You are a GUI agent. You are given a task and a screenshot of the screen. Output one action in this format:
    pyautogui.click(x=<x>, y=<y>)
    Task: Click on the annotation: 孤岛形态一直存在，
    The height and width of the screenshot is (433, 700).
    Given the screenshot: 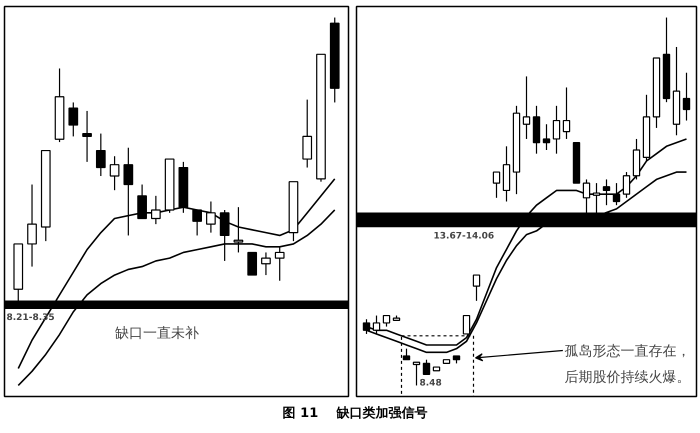 What is the action you would take?
    pyautogui.click(x=627, y=352)
    